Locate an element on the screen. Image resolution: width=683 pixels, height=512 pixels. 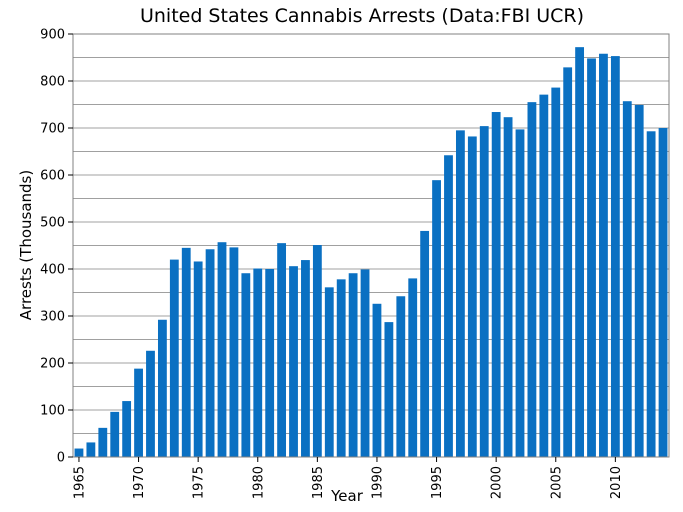
x-tick-label: 1995 is located at coordinates (437, 482).